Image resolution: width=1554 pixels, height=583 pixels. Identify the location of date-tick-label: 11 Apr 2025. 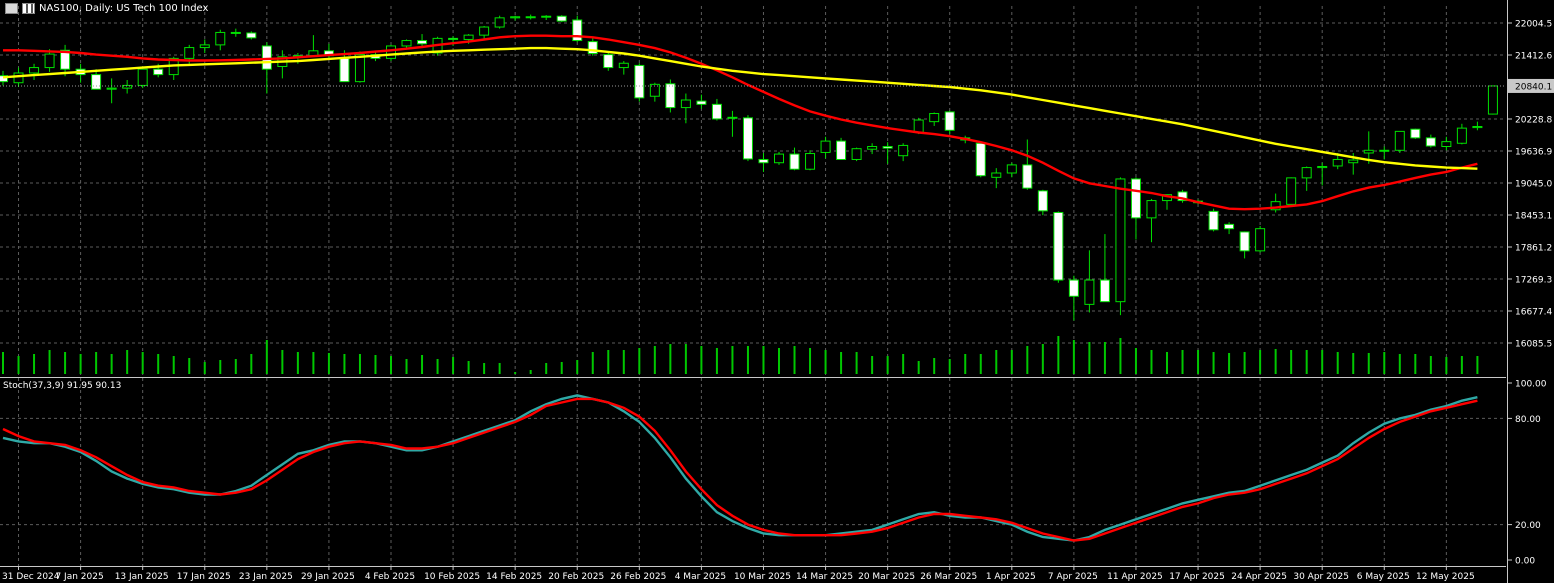
(1135, 577).